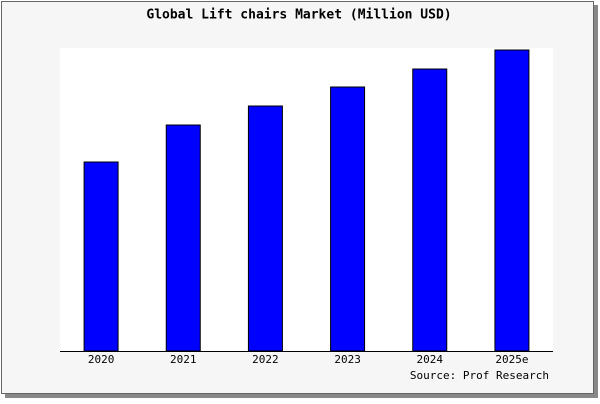 The width and height of the screenshot is (600, 404). What do you see at coordinates (265, 359) in the screenshot?
I see `x-tick-label: 2022` at bounding box center [265, 359].